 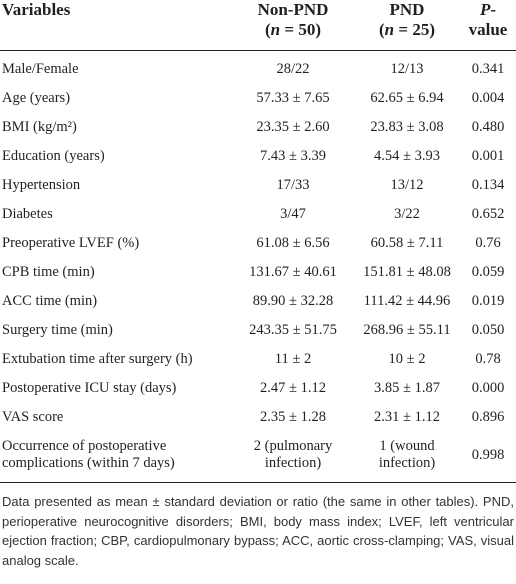 What do you see at coordinates (407, 69) in the screenshot?
I see `cell: 12/13` at bounding box center [407, 69].